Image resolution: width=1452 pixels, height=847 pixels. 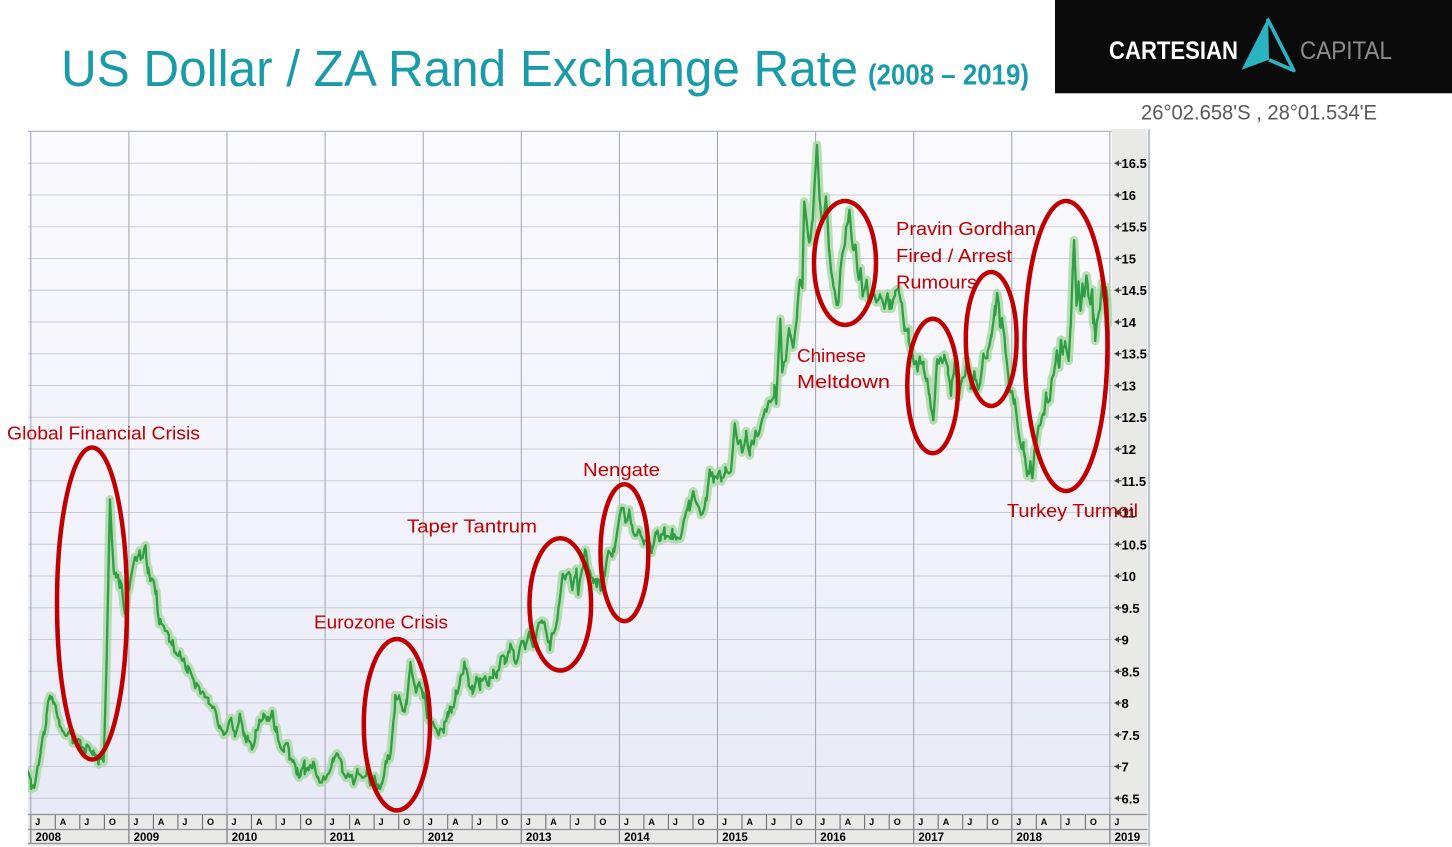 I want to click on svg-text: 6.5, so click(x=1131, y=798).